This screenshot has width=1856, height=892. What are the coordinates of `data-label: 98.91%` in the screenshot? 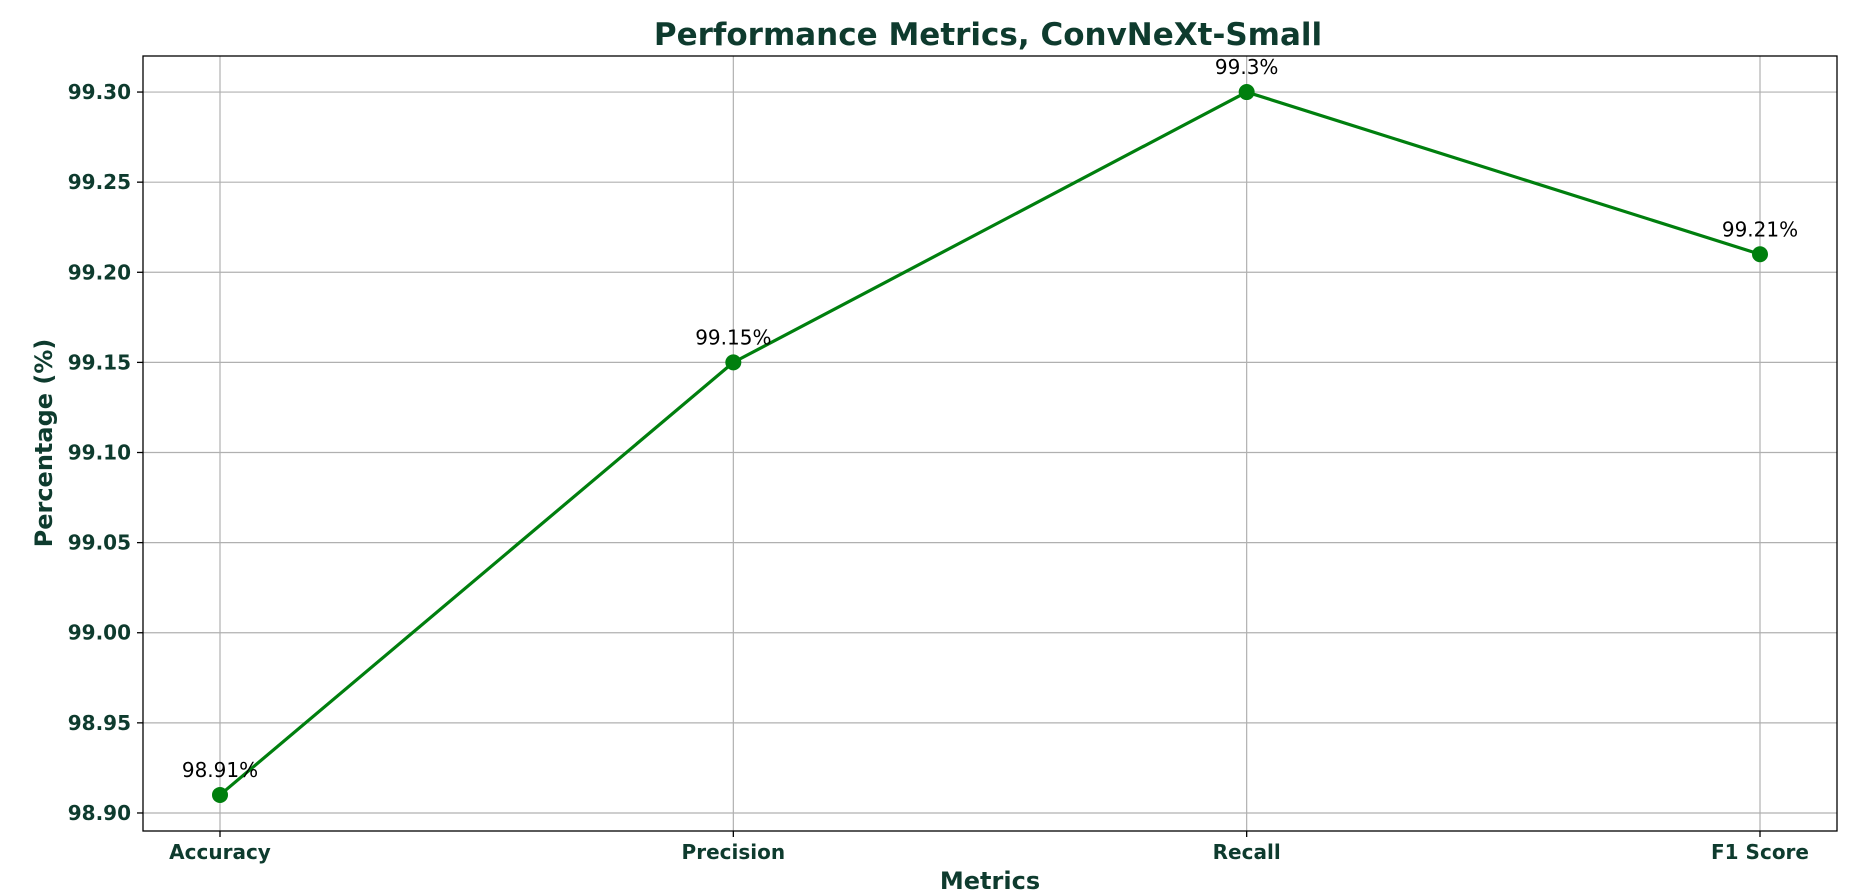 It's located at (220, 770).